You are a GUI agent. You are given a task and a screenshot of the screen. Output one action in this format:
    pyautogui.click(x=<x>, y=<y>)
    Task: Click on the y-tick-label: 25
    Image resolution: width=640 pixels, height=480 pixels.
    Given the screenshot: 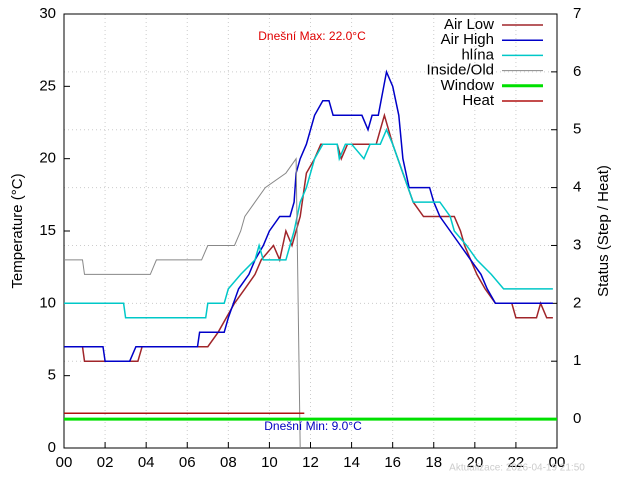 What is the action you would take?
    pyautogui.click(x=47, y=85)
    